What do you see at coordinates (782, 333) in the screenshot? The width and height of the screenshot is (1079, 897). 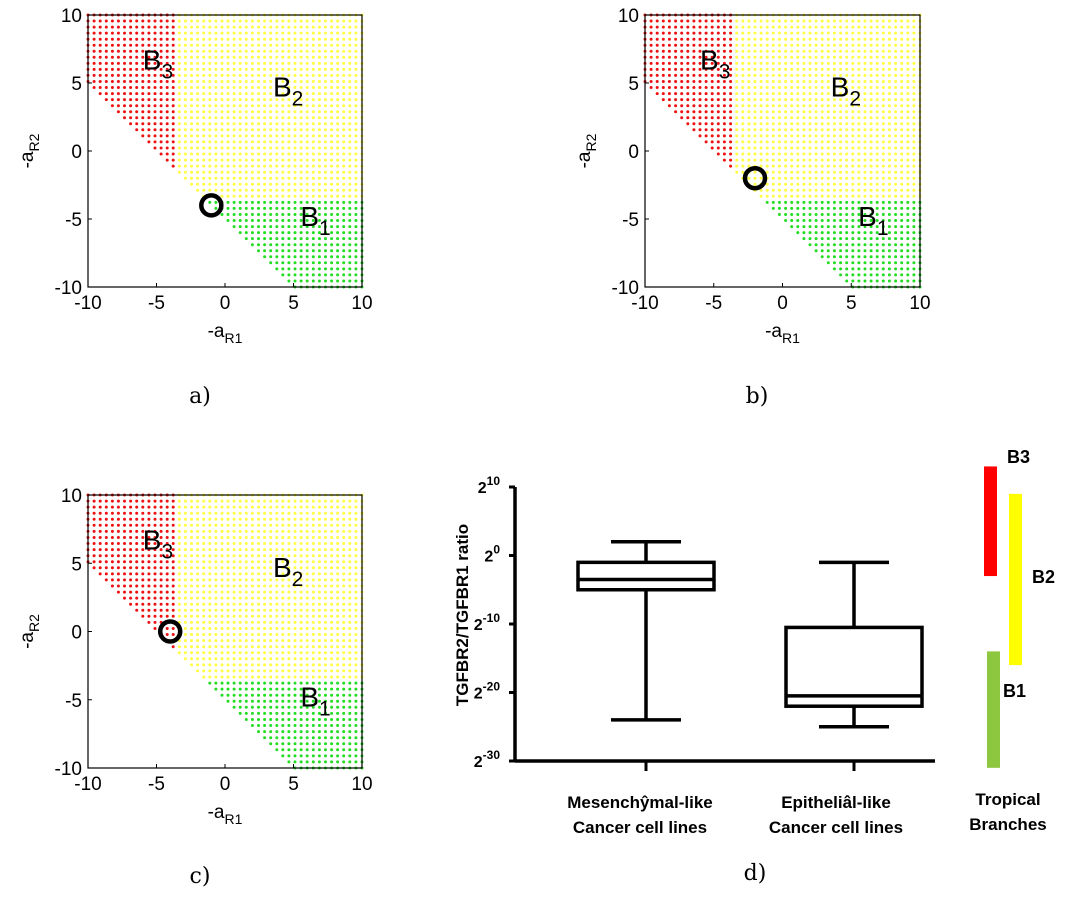 I see `panel-b-x-axis-label: -aR1` at bounding box center [782, 333].